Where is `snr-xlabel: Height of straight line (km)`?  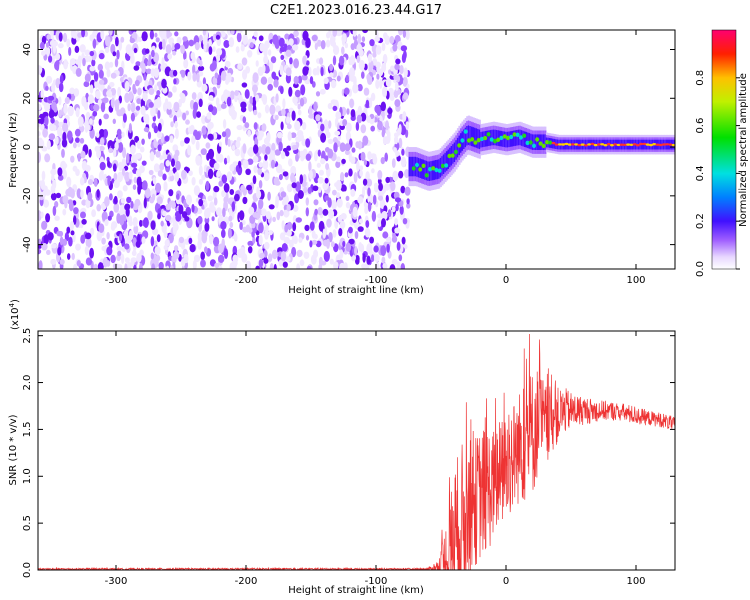
snr-xlabel: Height of straight line (km) is located at coordinates (356, 590).